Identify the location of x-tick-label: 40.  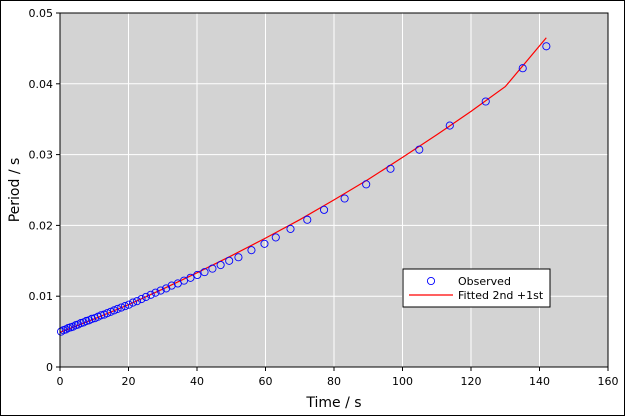
(197, 381).